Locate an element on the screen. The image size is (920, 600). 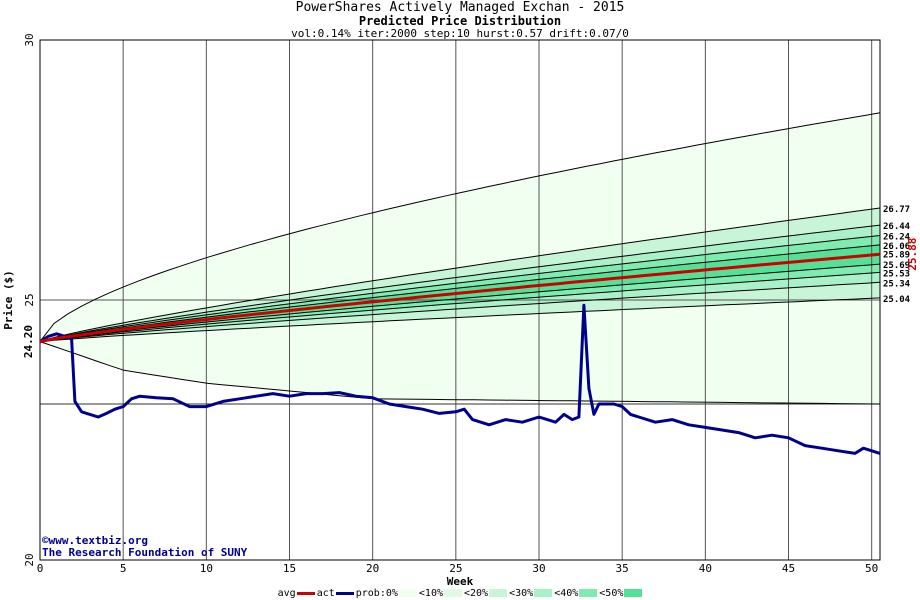
x-tick-label: 25 is located at coordinates (455, 568).